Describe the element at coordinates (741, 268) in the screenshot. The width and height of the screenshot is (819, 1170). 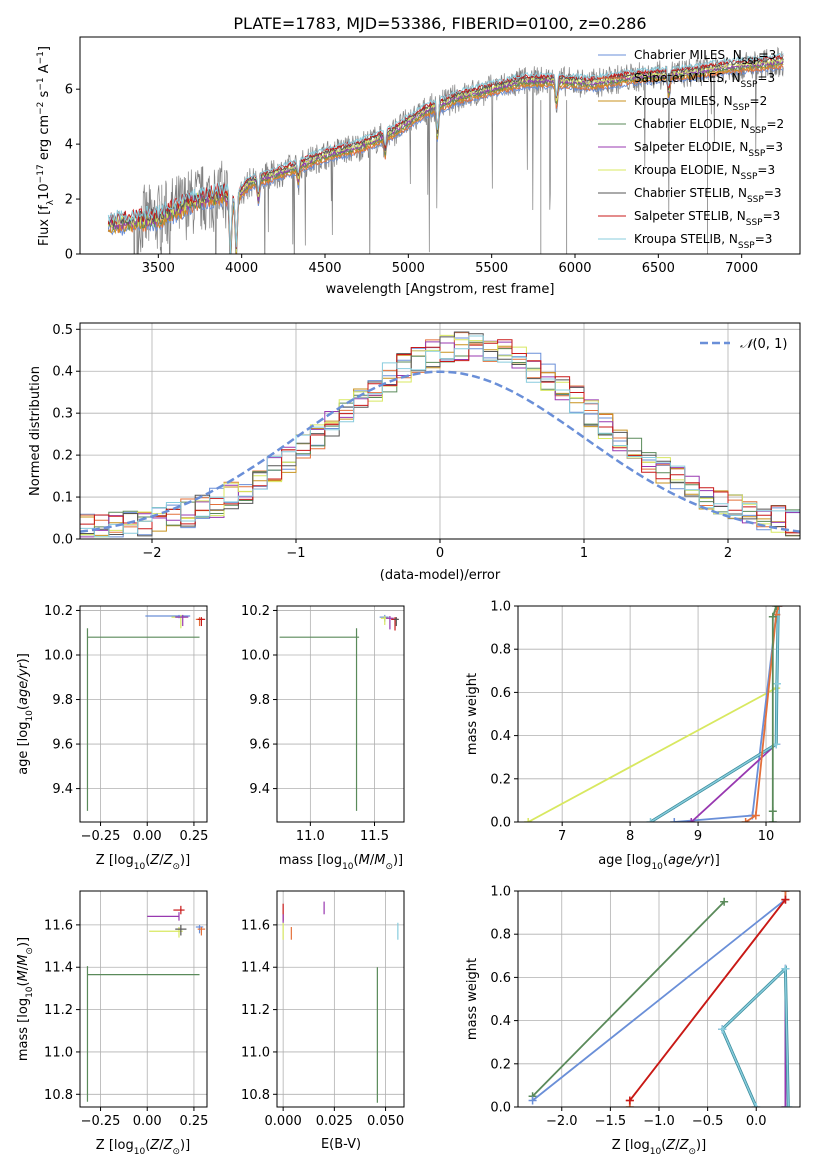
I see `x-tick-label: 7000` at that location.